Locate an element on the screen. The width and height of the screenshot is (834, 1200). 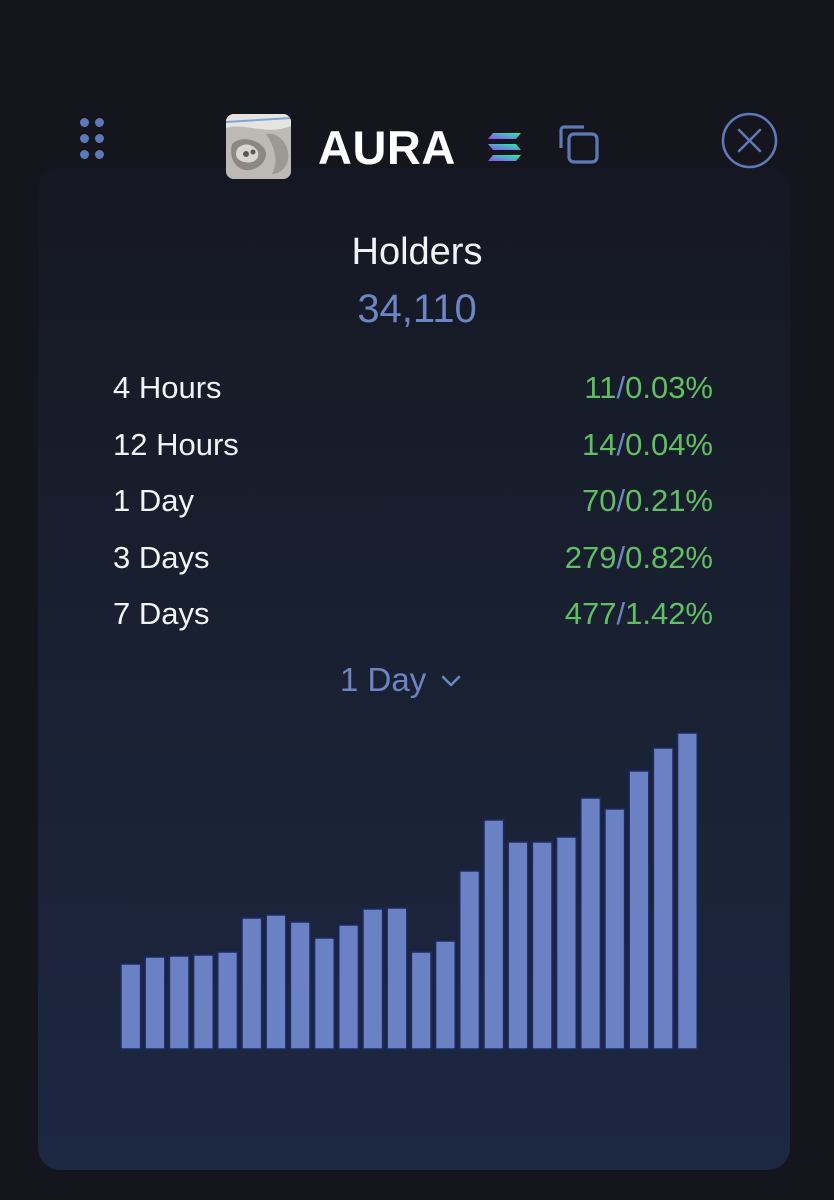
stat-percent: 0.21% is located at coordinates (669, 500).